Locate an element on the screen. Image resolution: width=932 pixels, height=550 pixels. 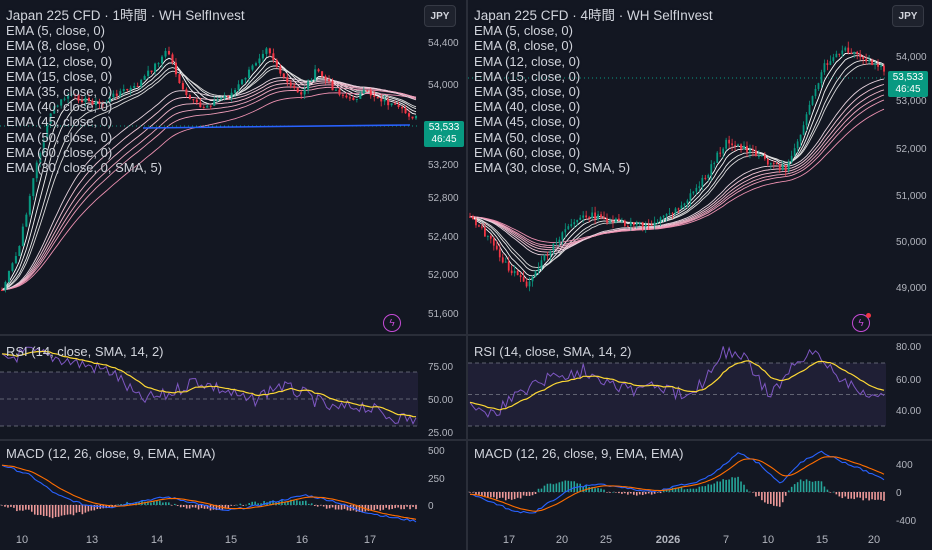
rsi-axis-label: 75.00 is located at coordinates (440, 367).